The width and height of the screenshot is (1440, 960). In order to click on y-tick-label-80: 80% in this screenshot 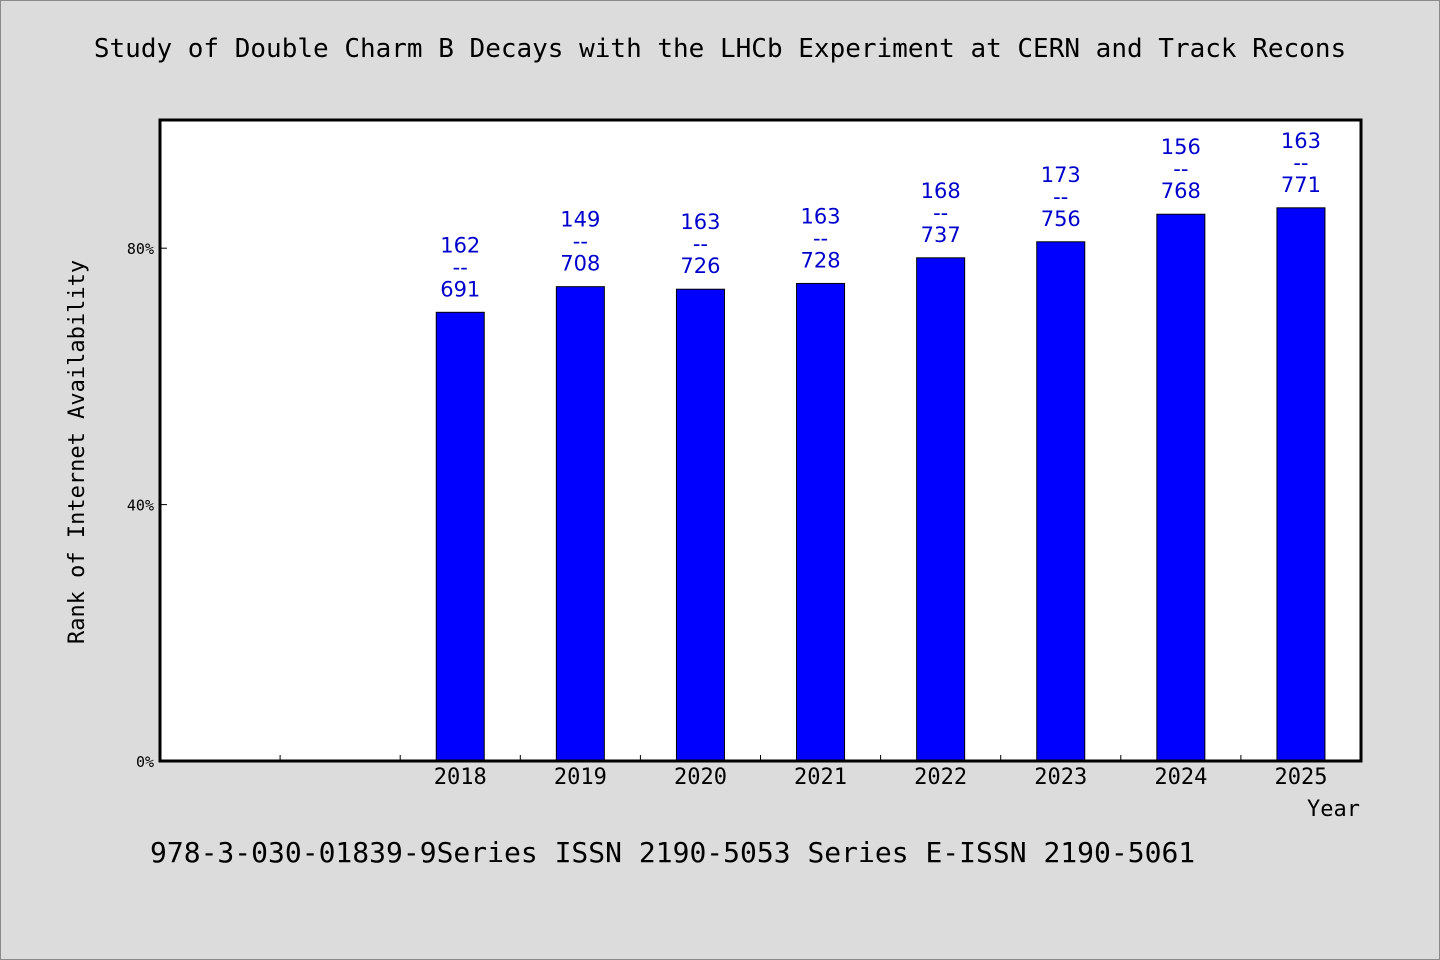, I will do `click(140, 249)`.